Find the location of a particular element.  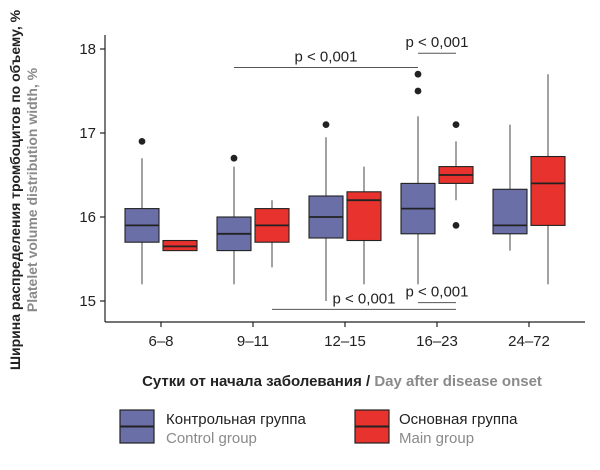

y-tick-label: 16 is located at coordinates (87, 217).